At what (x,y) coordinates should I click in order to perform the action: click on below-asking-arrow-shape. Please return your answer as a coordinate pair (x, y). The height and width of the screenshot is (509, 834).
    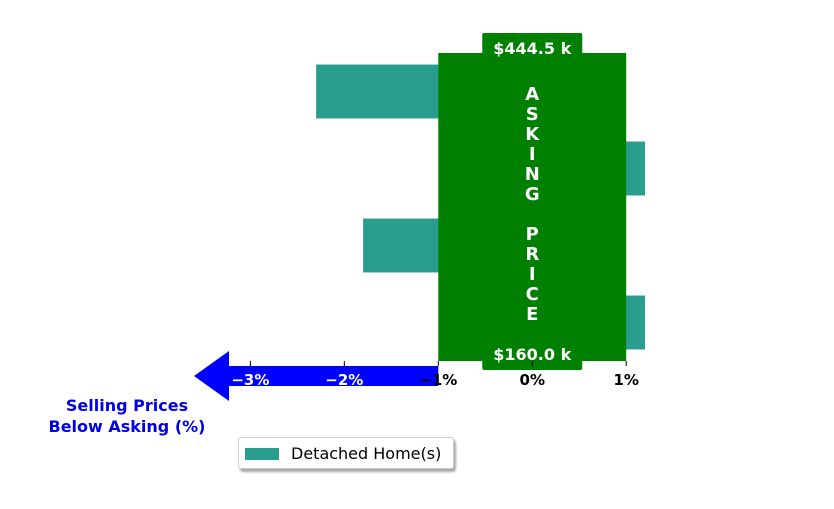
    Looking at the image, I should click on (316, 376).